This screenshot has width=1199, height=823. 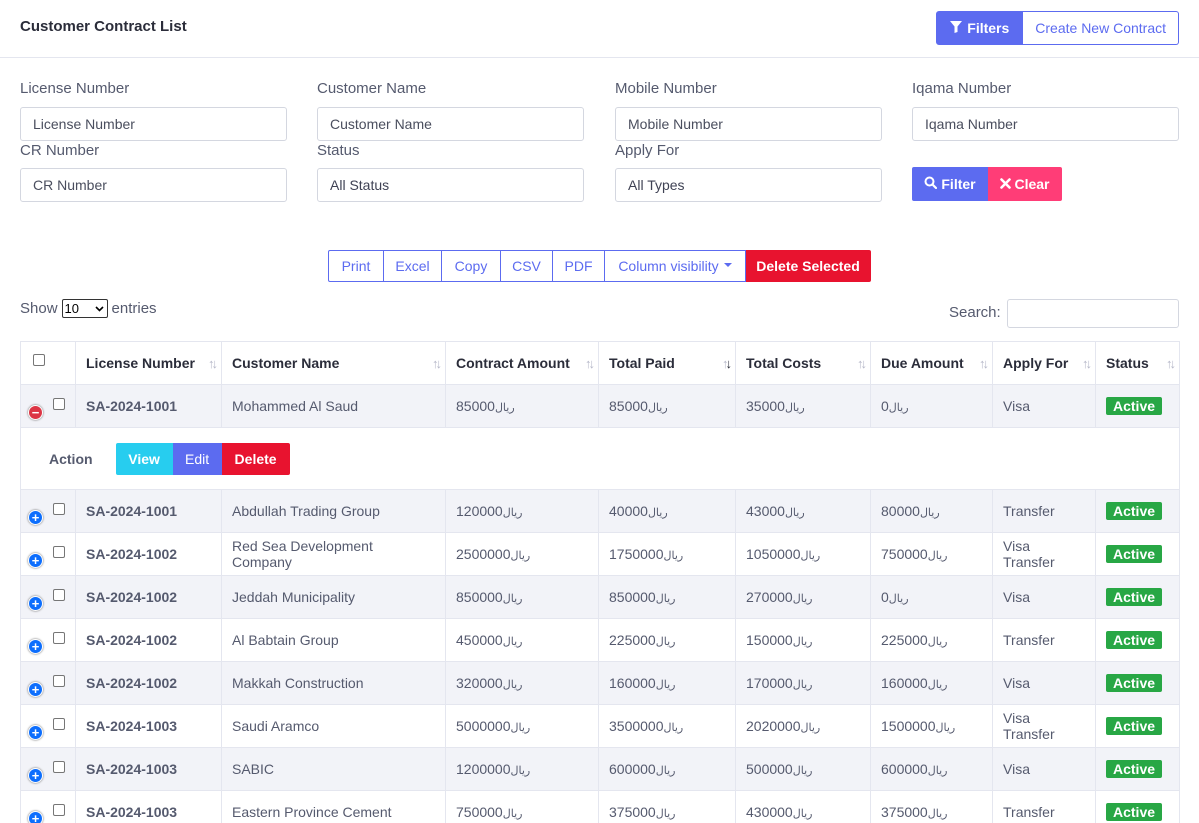 What do you see at coordinates (808, 266) in the screenshot?
I see `delete-selected-button: Delete Selected` at bounding box center [808, 266].